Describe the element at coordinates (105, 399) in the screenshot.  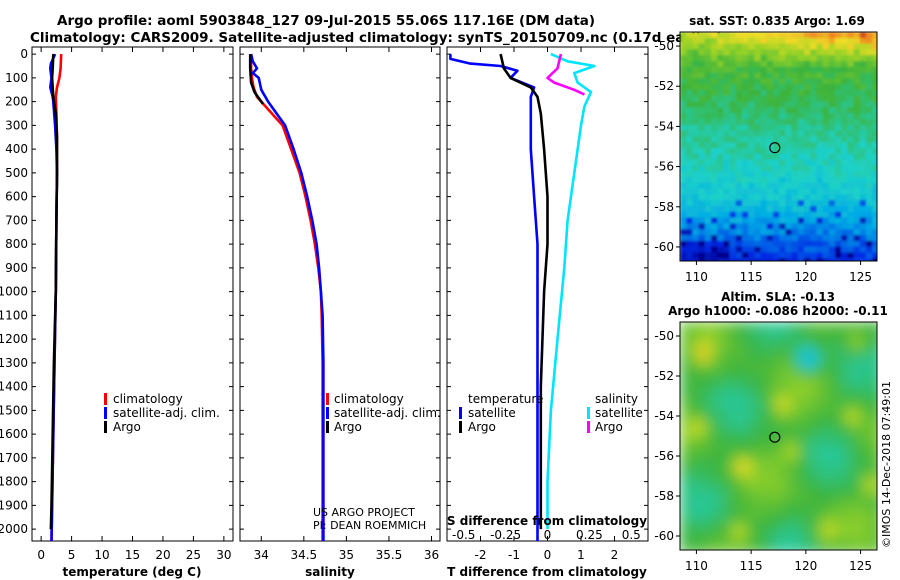
I see `legend-swatch-climatology` at that location.